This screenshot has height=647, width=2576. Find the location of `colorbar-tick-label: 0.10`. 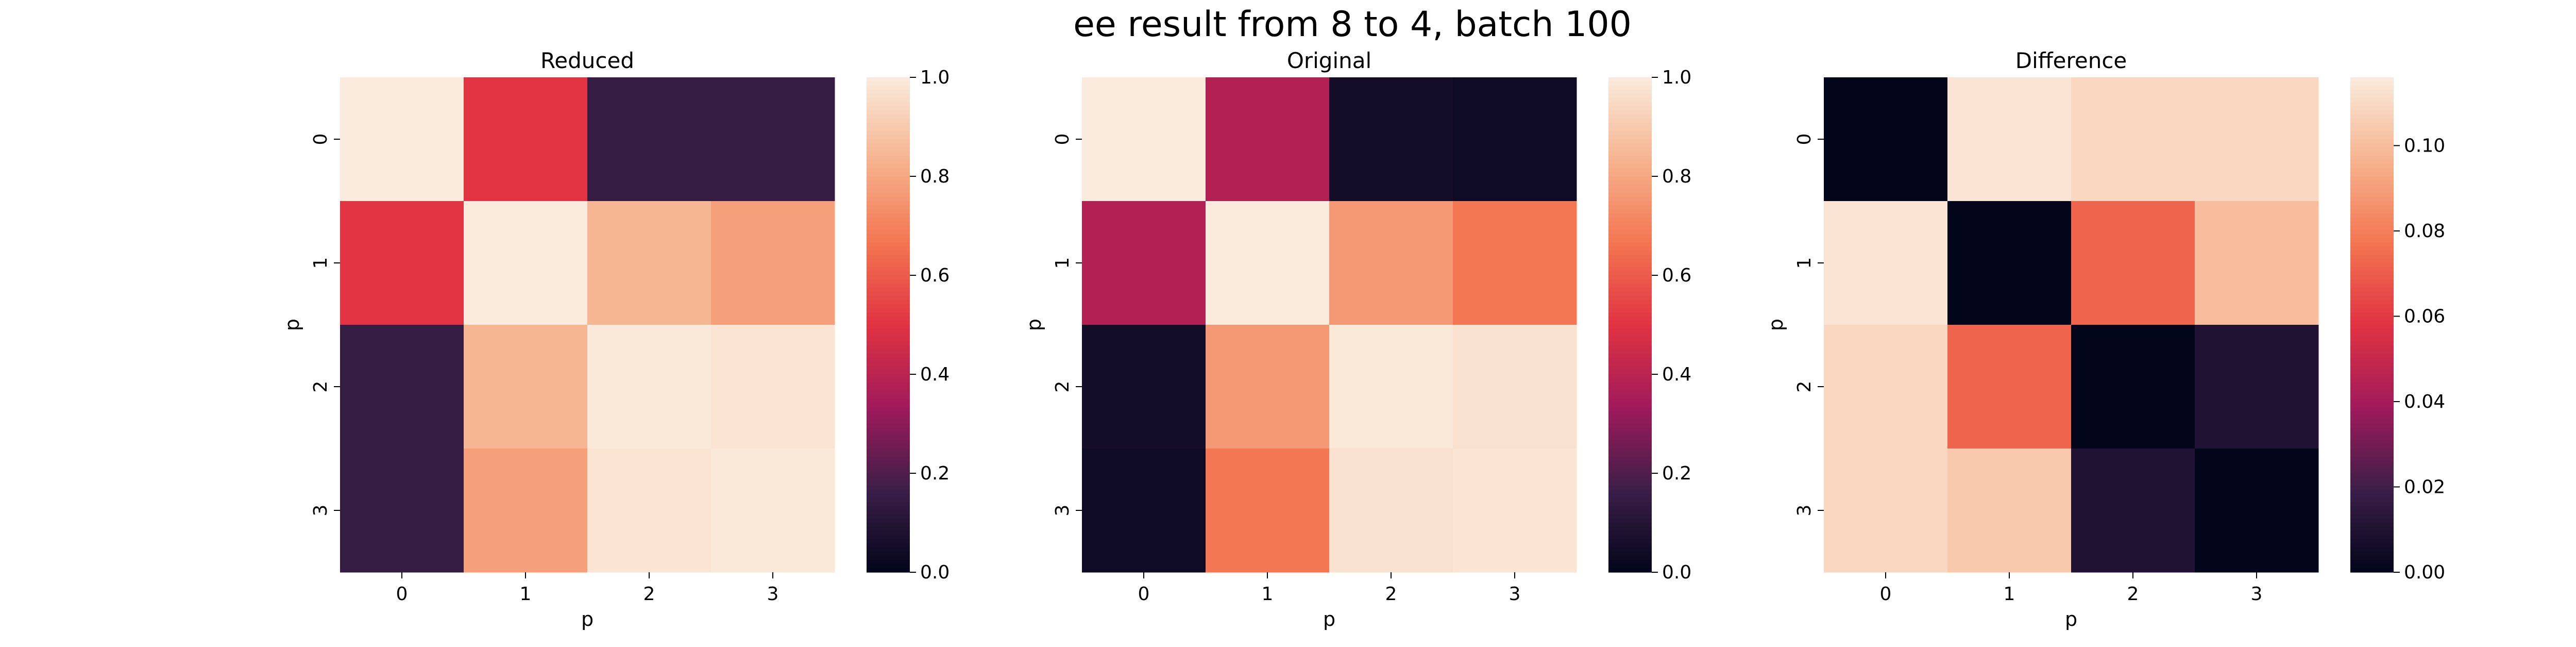

colorbar-tick-label: 0.10 is located at coordinates (2424, 145).